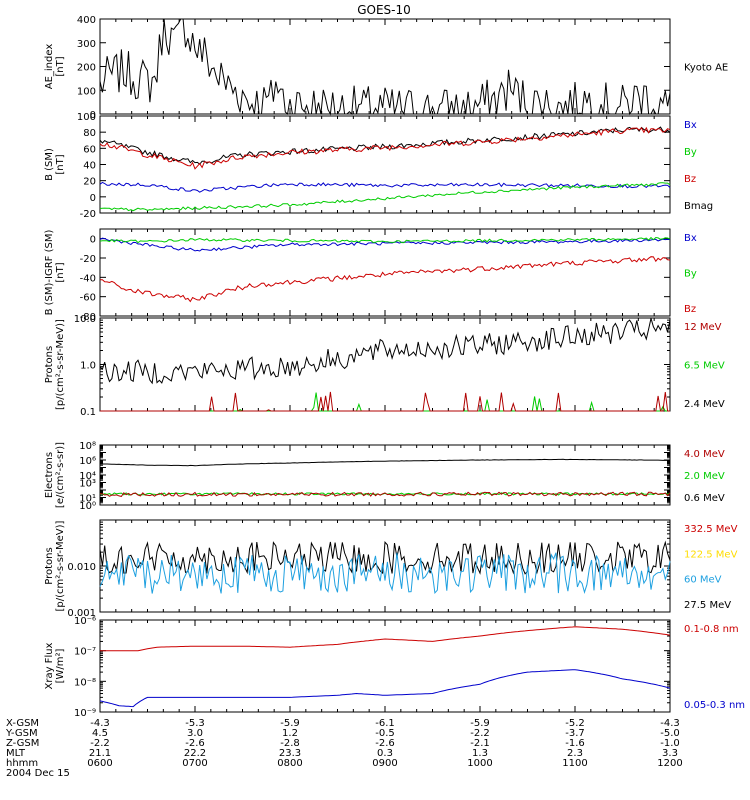  I want to click on y-axis-label: [e/(cm²-s-sr)], so click(60, 475).